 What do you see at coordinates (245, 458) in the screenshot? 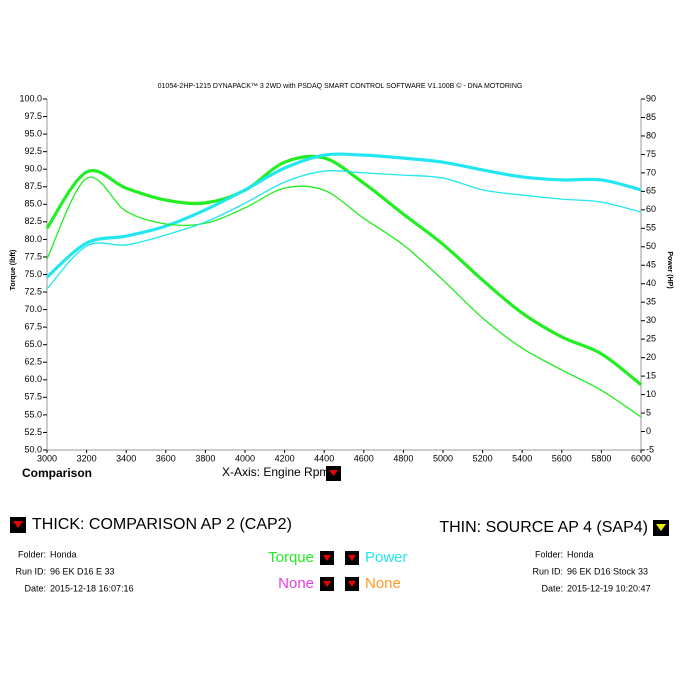
I see `x-tick-label: 4000` at bounding box center [245, 458].